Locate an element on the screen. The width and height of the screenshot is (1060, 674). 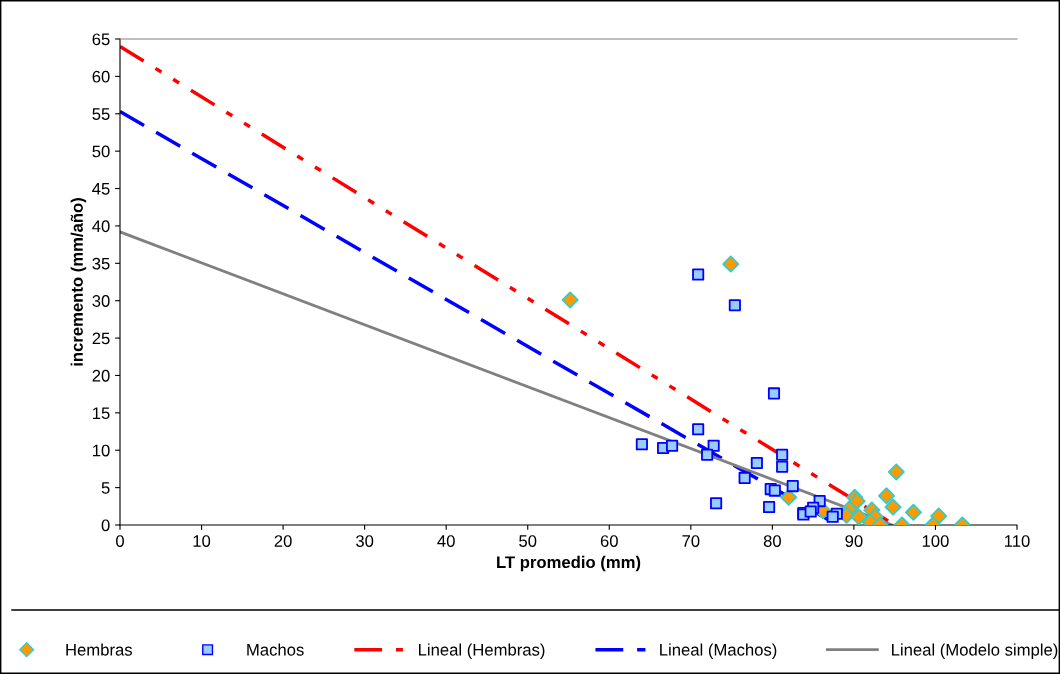
legend-label: Lineal (Modelo simple) is located at coordinates (975, 651).